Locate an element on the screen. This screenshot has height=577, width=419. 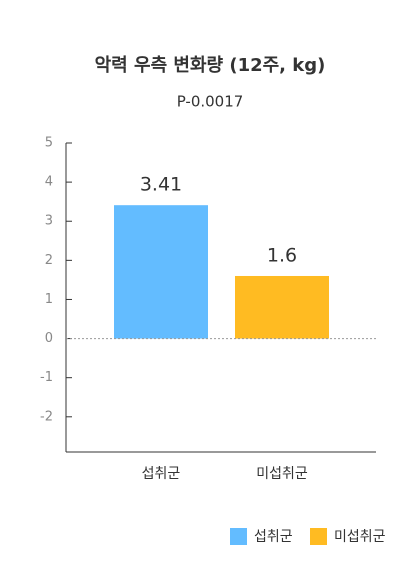
y-tick-label: -2 is located at coordinates (46, 416).